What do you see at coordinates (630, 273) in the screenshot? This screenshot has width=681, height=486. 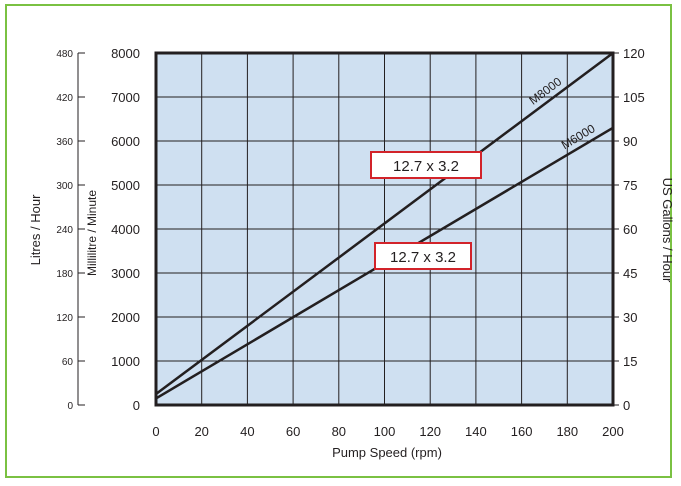 I see `gallons-tick-label: 45` at bounding box center [630, 273].